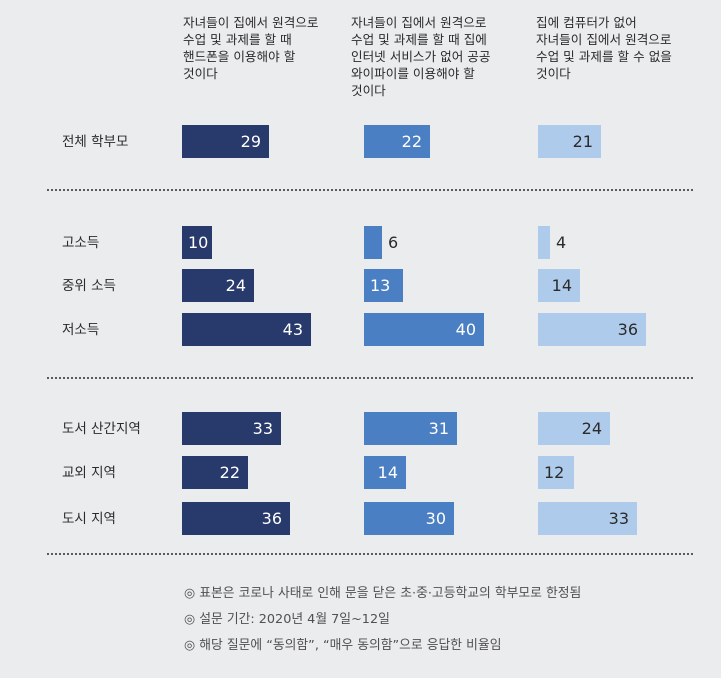  Describe the element at coordinates (89, 472) in the screenshot. I see `category-label: 교외 지역` at that location.